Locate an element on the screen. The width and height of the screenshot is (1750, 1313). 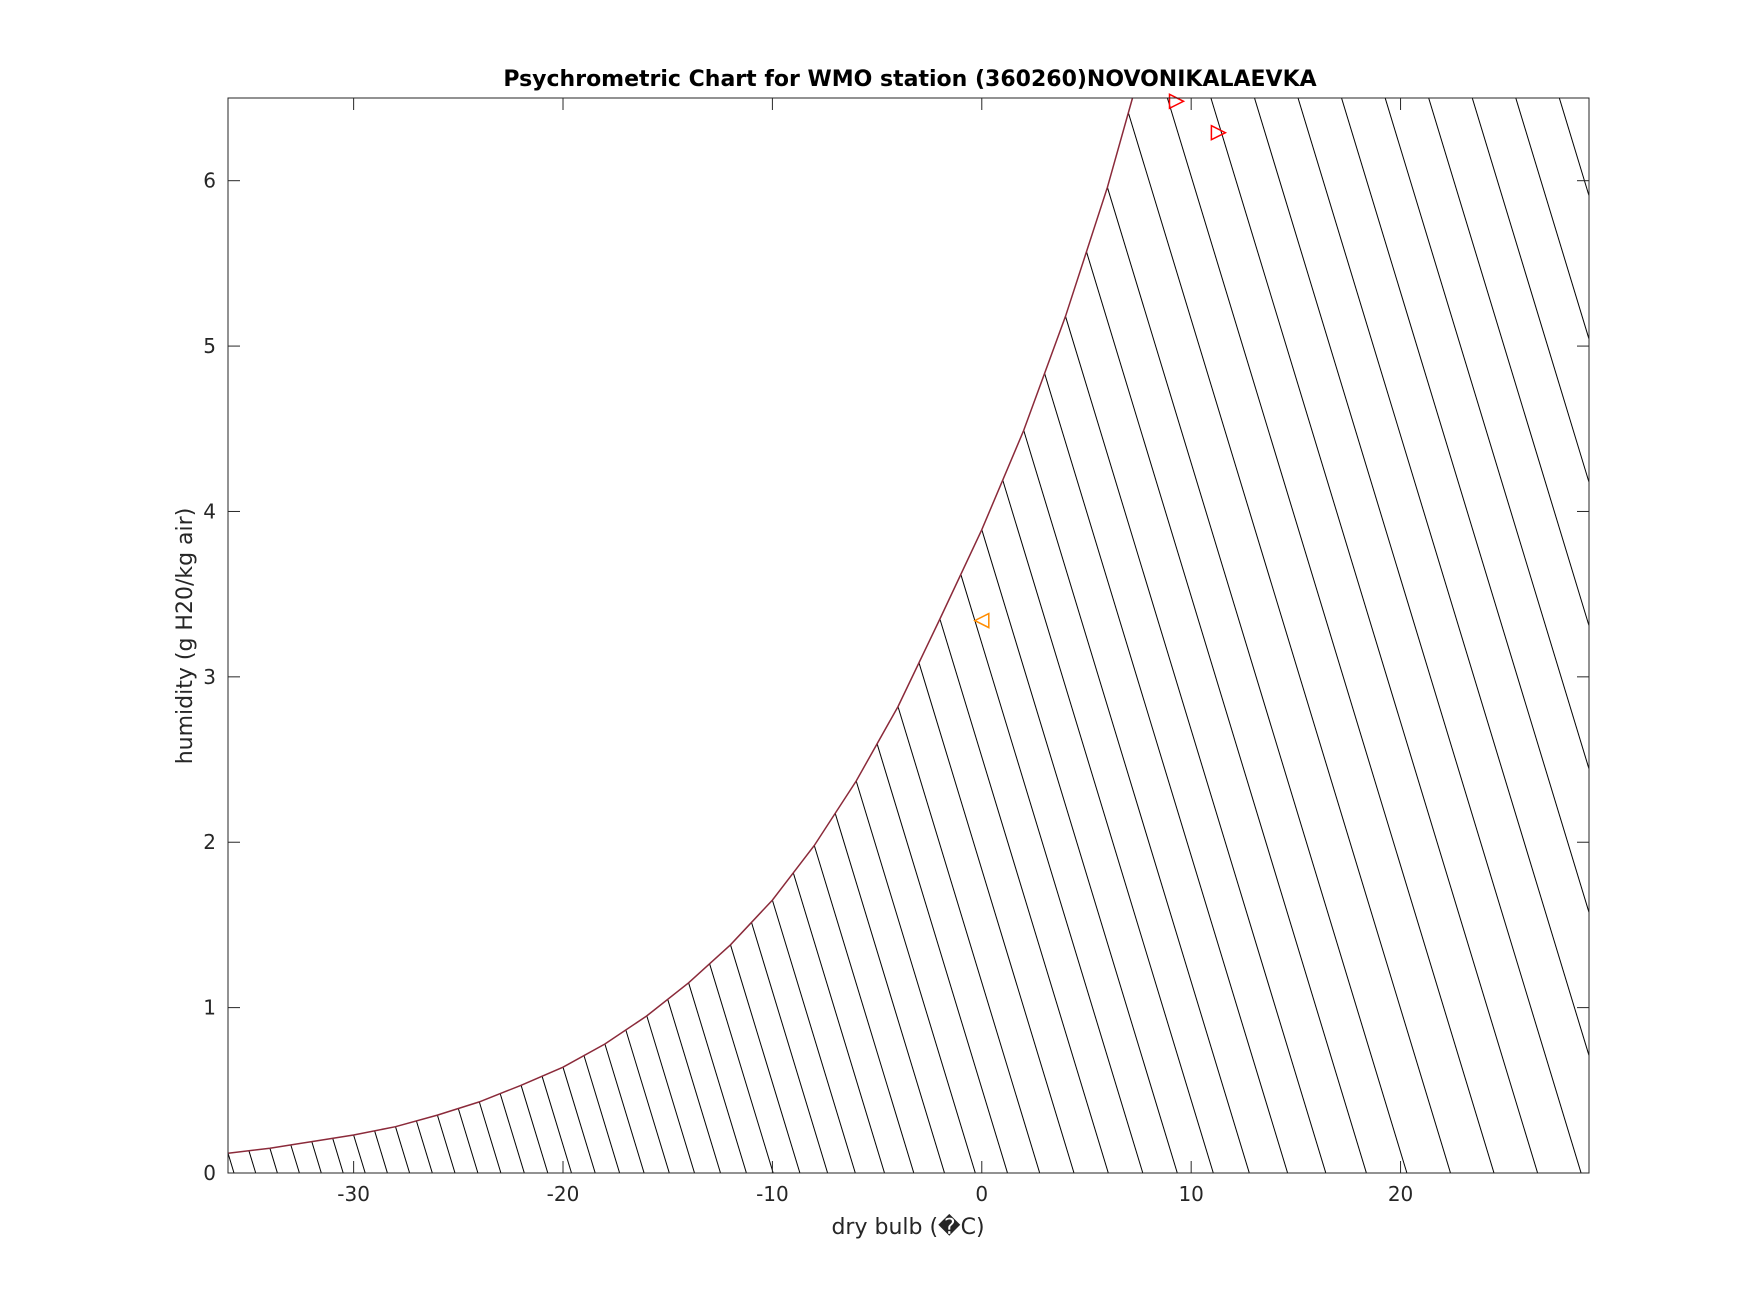
y-axis-label: humidity (g H20/kg air) is located at coordinates (185, 636).